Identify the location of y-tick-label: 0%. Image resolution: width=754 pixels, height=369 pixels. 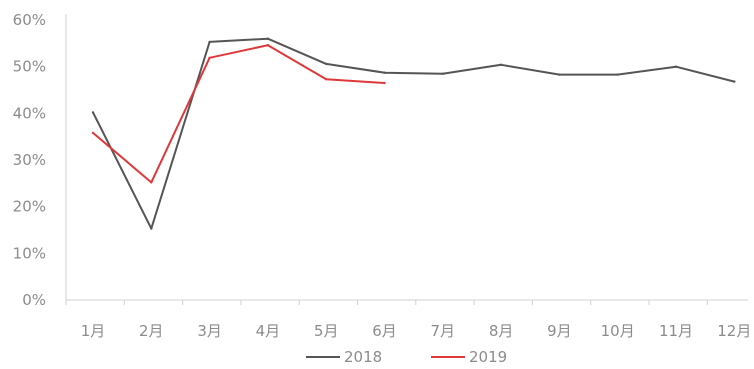
(34, 300).